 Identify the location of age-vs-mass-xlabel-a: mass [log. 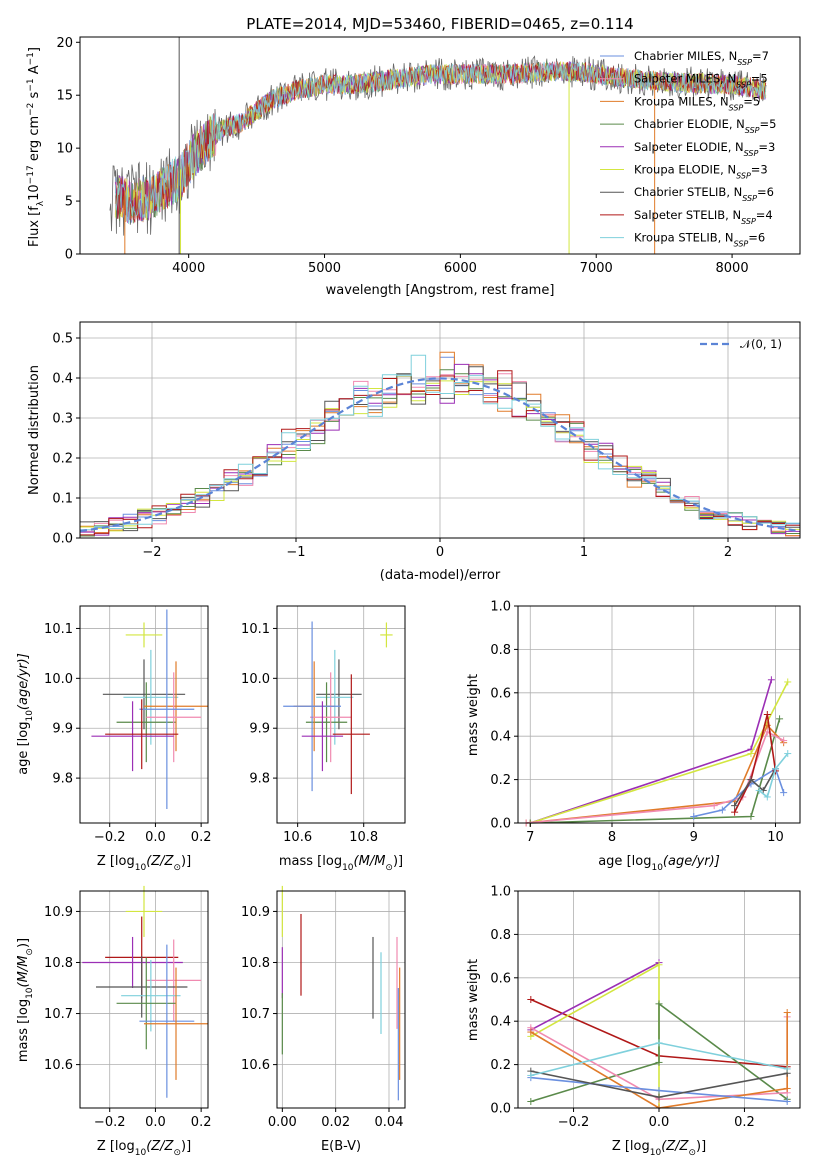
(310, 861).